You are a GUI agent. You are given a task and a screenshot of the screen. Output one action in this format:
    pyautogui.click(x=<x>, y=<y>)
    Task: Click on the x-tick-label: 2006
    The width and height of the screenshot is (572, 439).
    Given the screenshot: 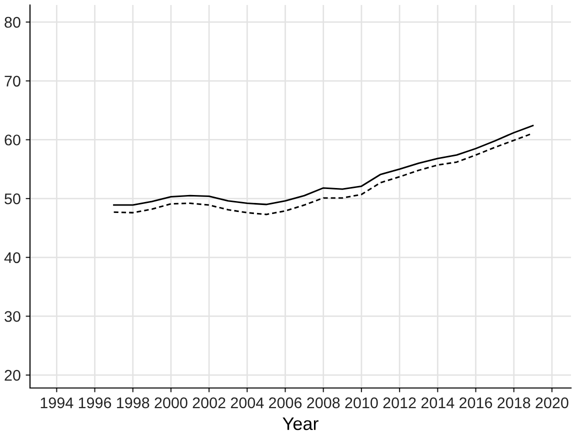 What is the action you would take?
    pyautogui.click(x=285, y=402)
    